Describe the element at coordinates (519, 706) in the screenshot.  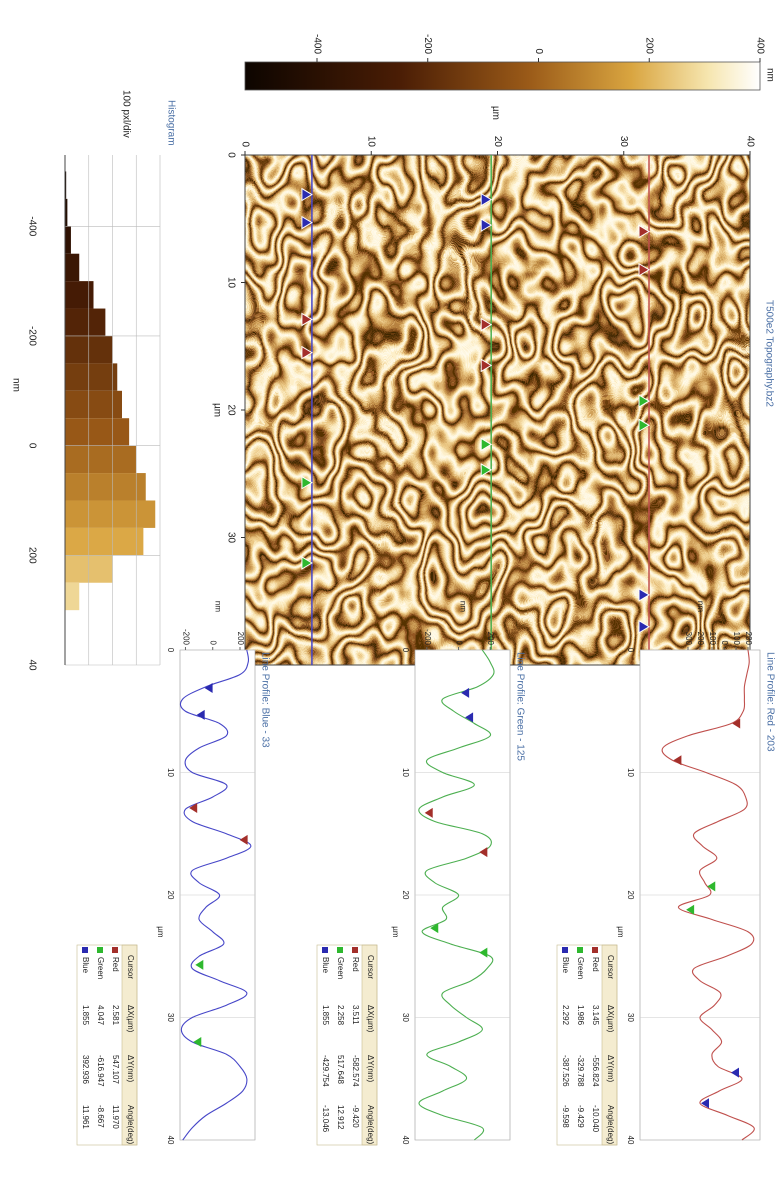
I see `profile-title: Line Profile: Green - 125` at that location.